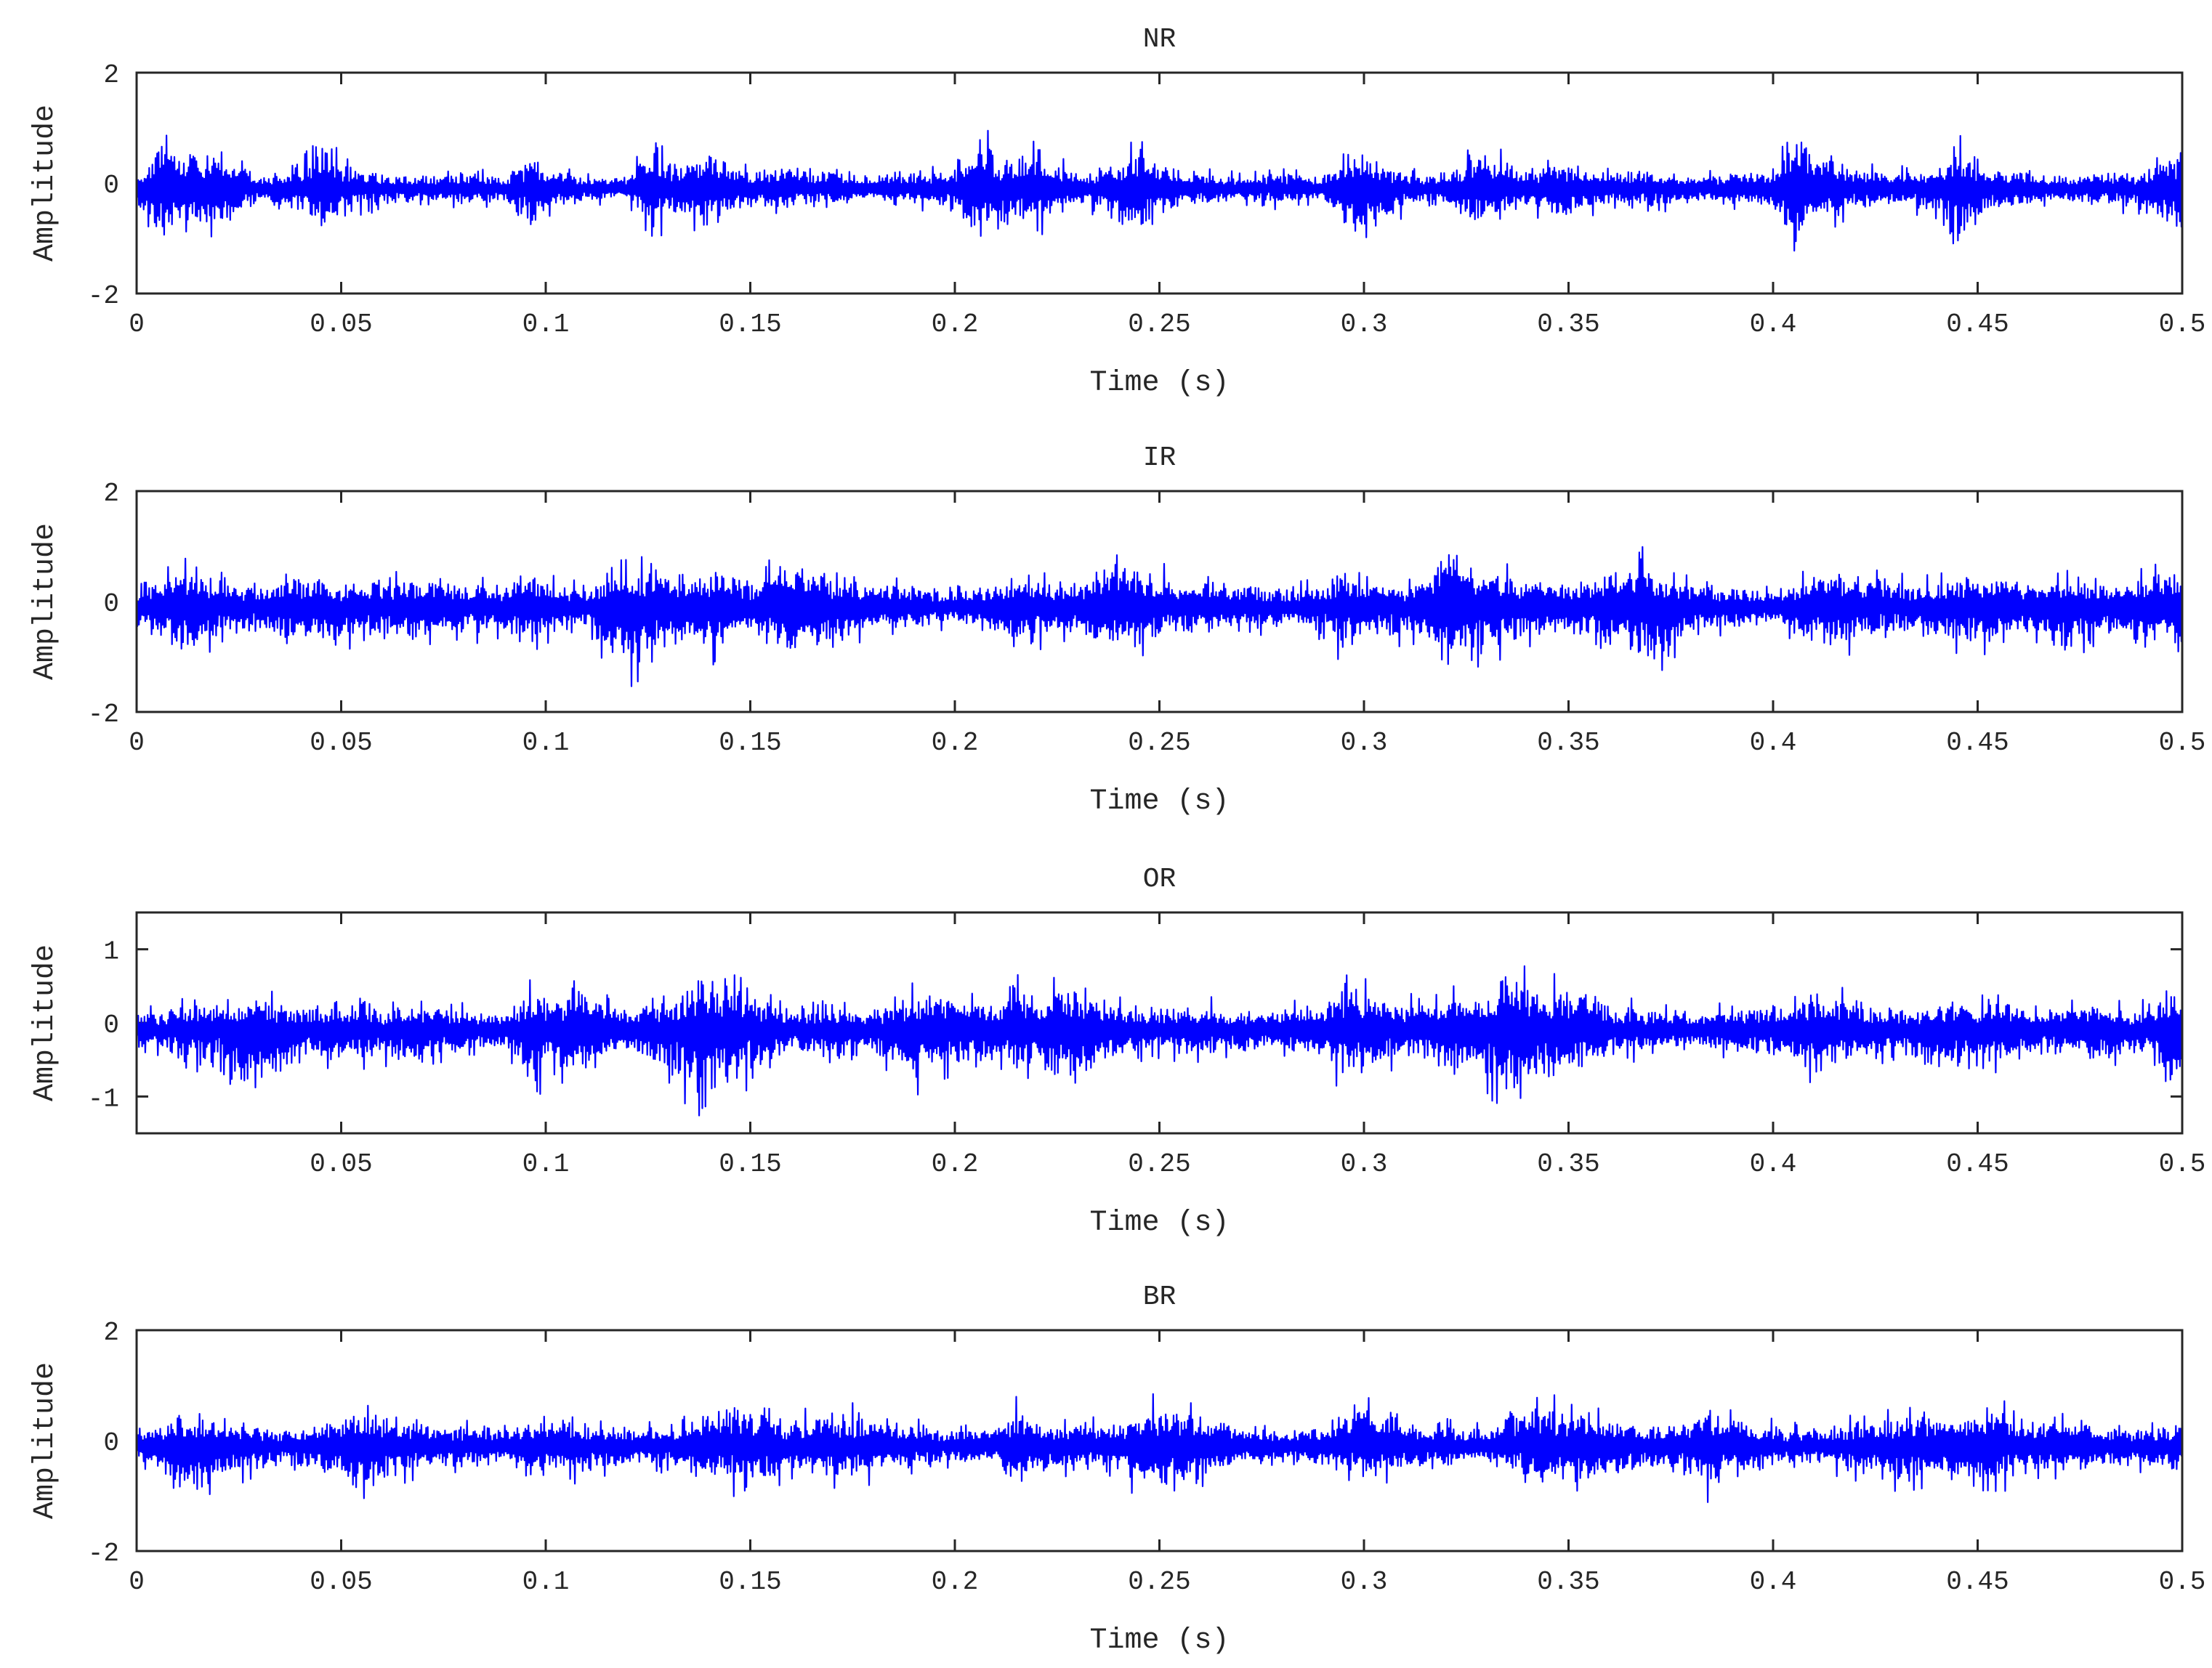 The image size is (2212, 1668). I want to click on signal-trace-nr, so click(1159, 191).